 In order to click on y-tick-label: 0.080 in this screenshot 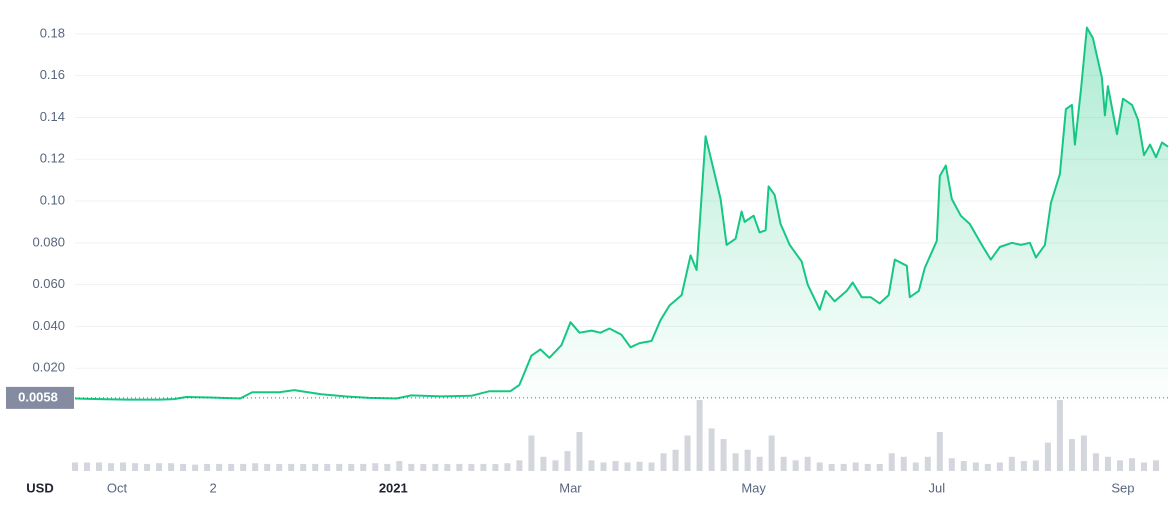, I will do `click(48, 241)`.